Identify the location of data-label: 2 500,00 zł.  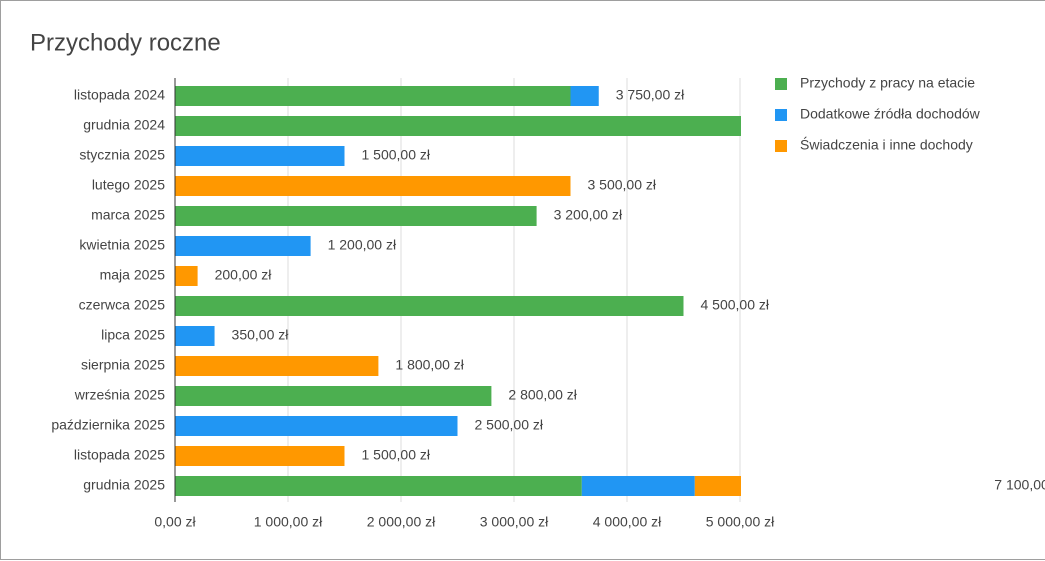
(509, 425).